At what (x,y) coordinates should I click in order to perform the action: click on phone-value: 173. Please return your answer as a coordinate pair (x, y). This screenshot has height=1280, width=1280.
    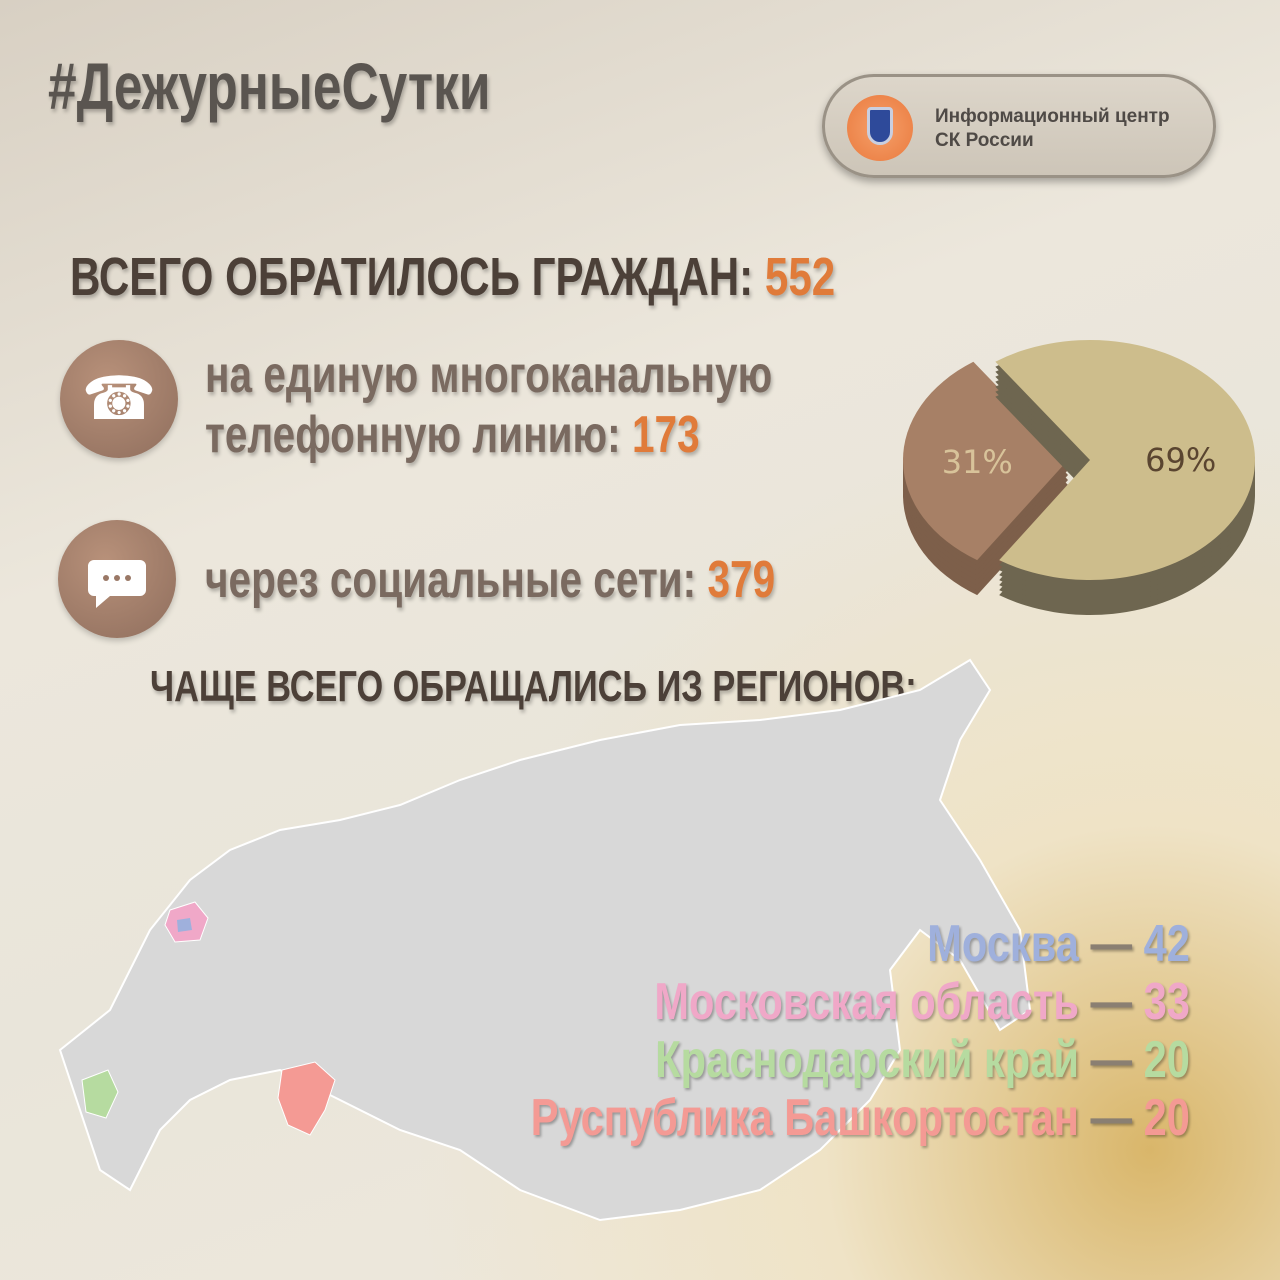
    Looking at the image, I should click on (665, 435).